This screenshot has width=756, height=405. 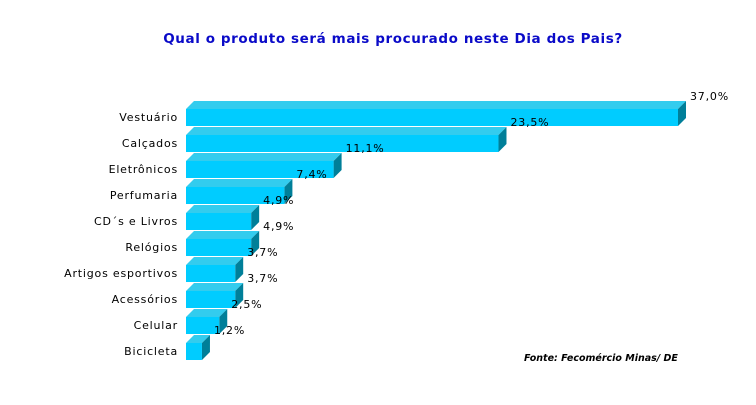 I want to click on category-label: Relógios, so click(x=151, y=247).